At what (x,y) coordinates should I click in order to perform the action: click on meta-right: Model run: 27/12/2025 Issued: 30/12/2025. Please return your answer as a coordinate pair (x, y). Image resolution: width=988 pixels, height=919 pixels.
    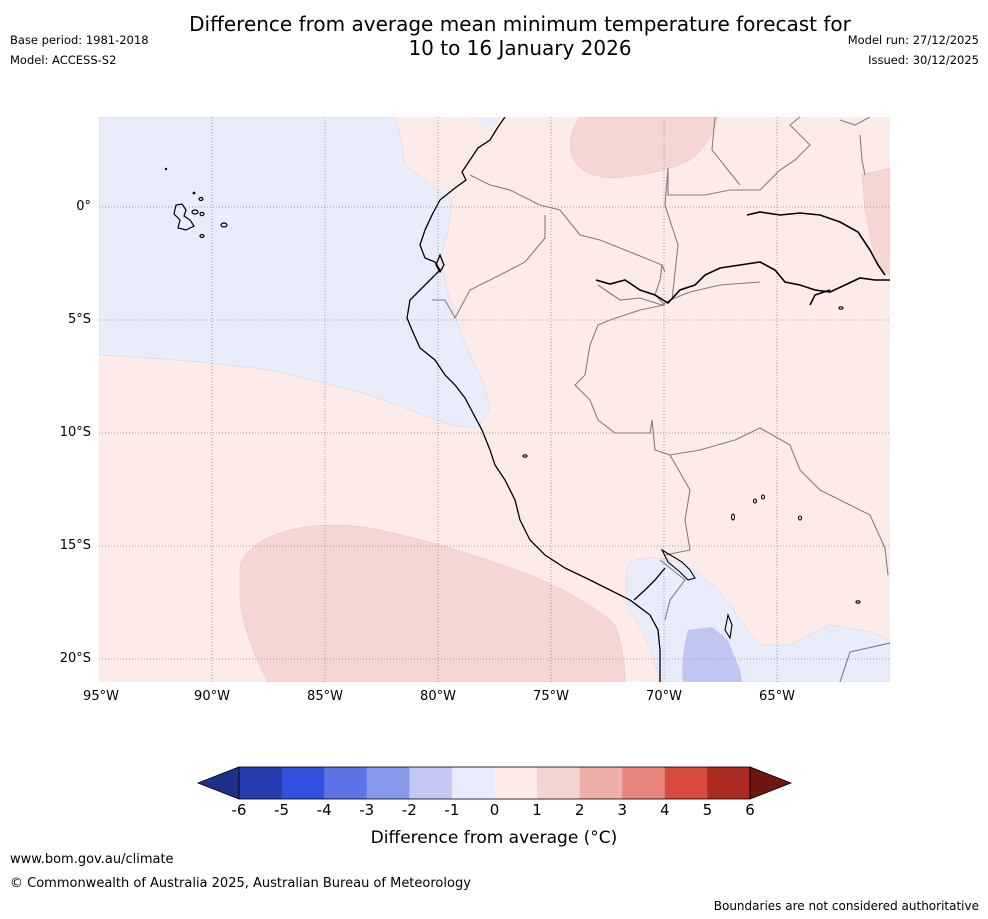
    Looking at the image, I should click on (913, 50).